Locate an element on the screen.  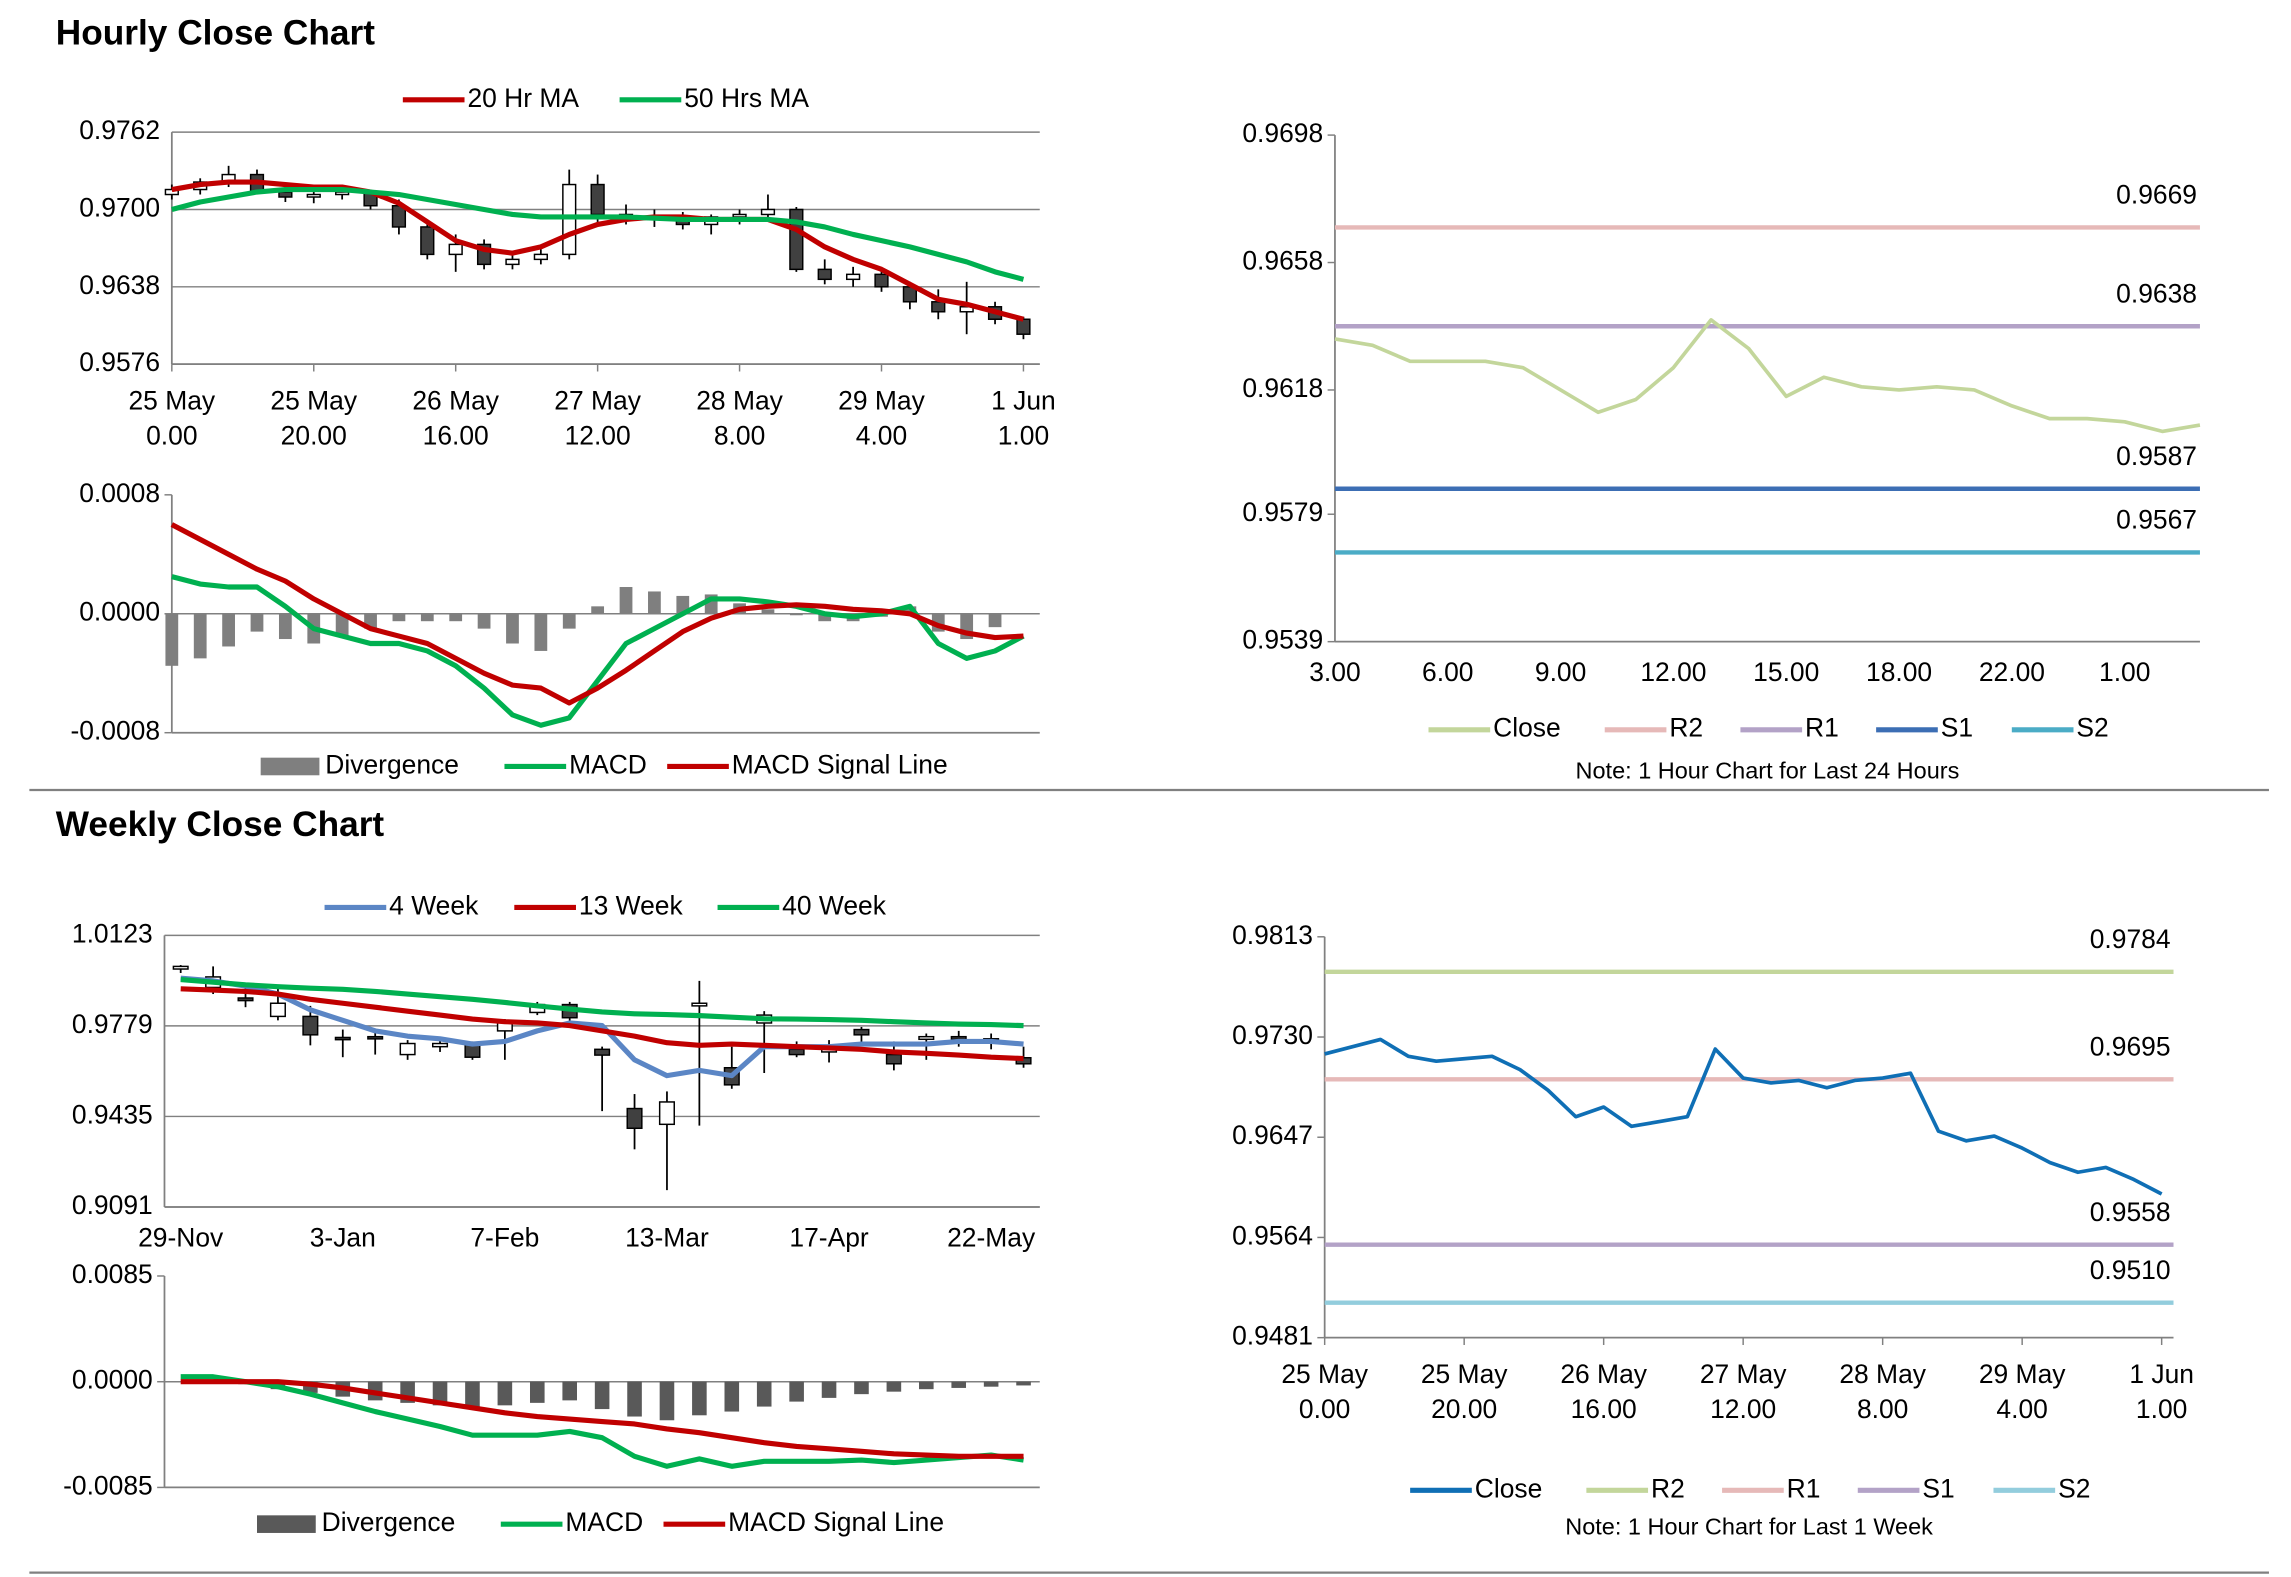
legend-label: 50 Hrs MA is located at coordinates (746, 98).